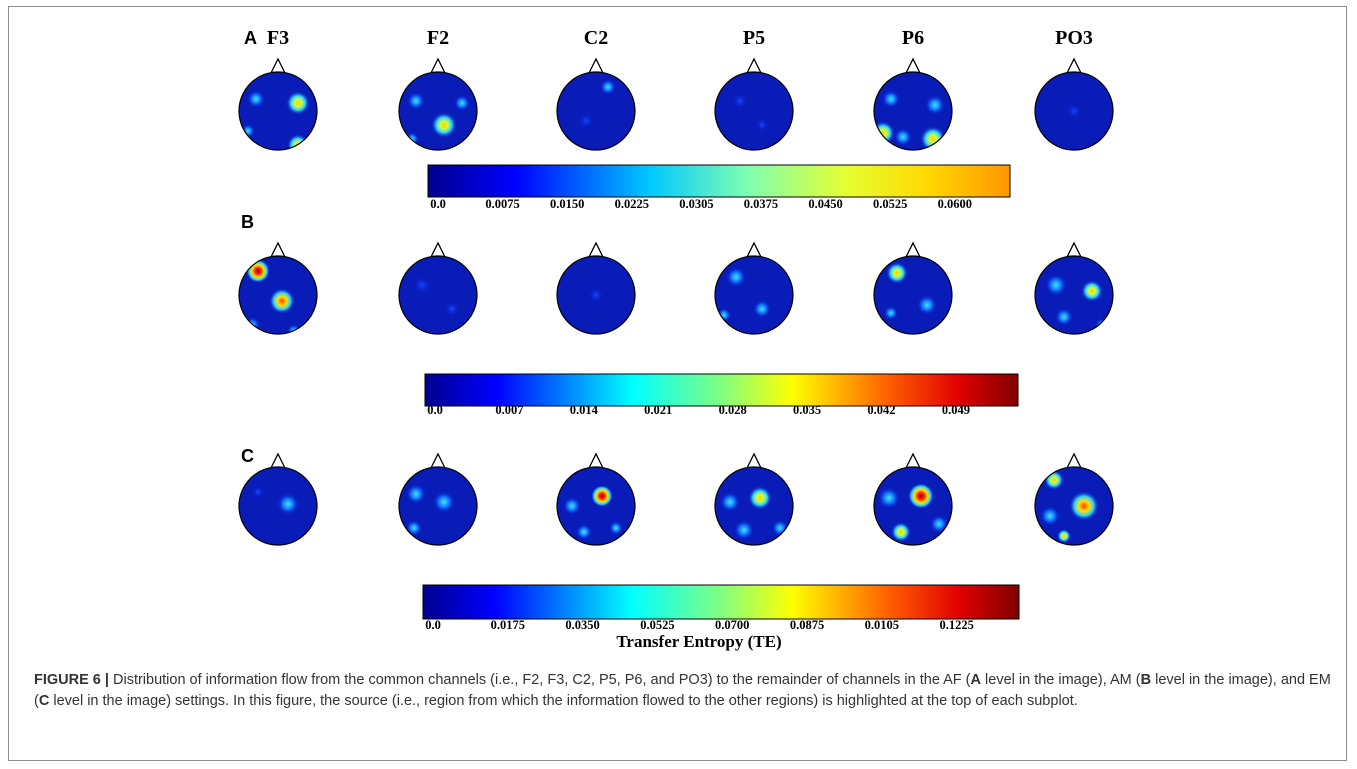 This screenshot has height=769, width=1357. Describe the element at coordinates (502, 204) in the screenshot. I see `colorbar-tick-label: 0.0075` at that location.